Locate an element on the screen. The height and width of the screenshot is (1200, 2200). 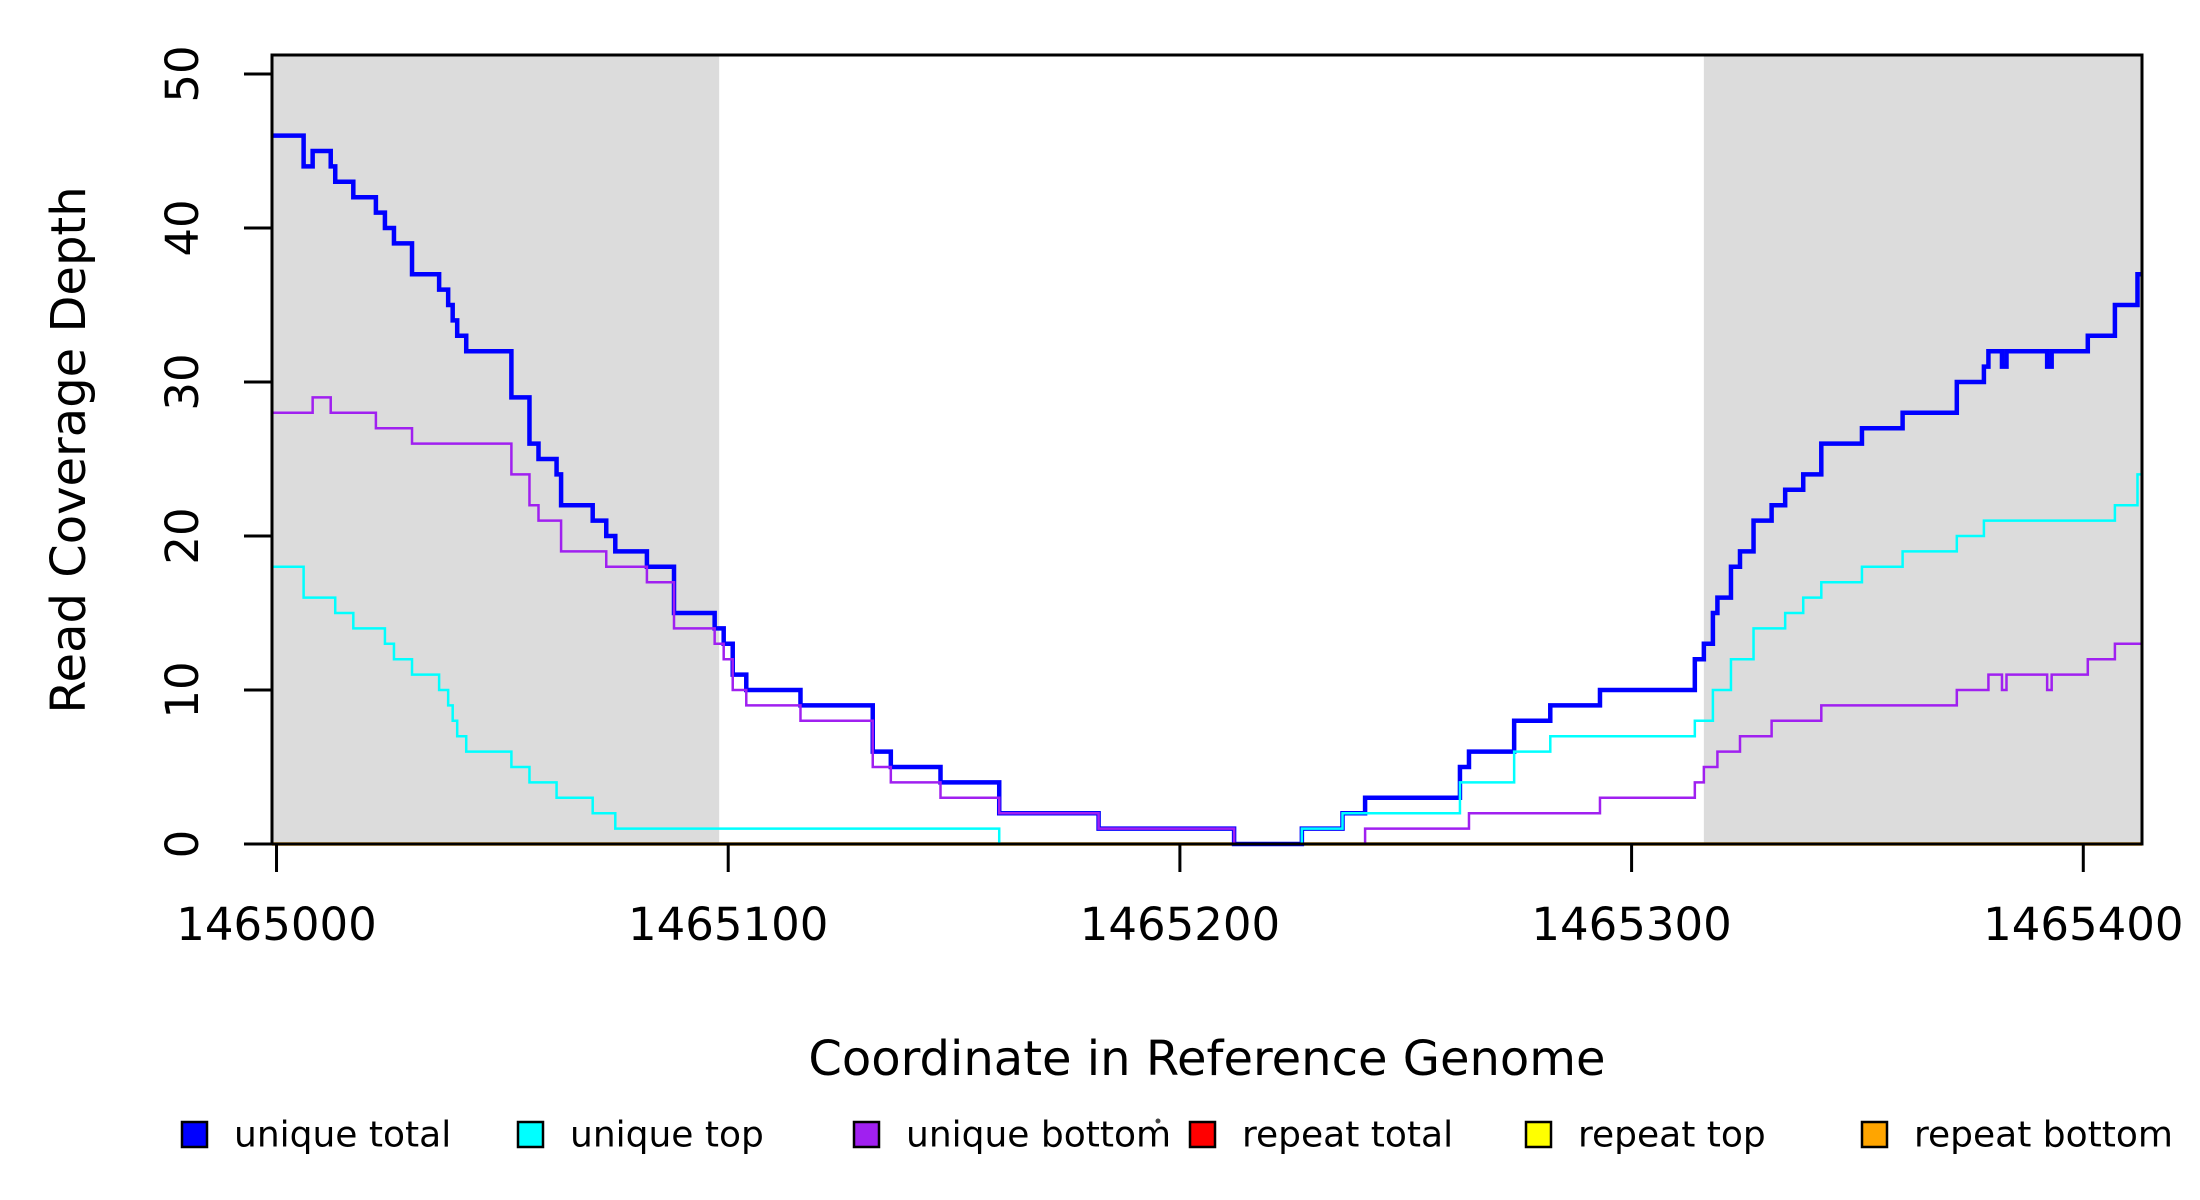
x-tick-label: 1465400 is located at coordinates (2083, 924).